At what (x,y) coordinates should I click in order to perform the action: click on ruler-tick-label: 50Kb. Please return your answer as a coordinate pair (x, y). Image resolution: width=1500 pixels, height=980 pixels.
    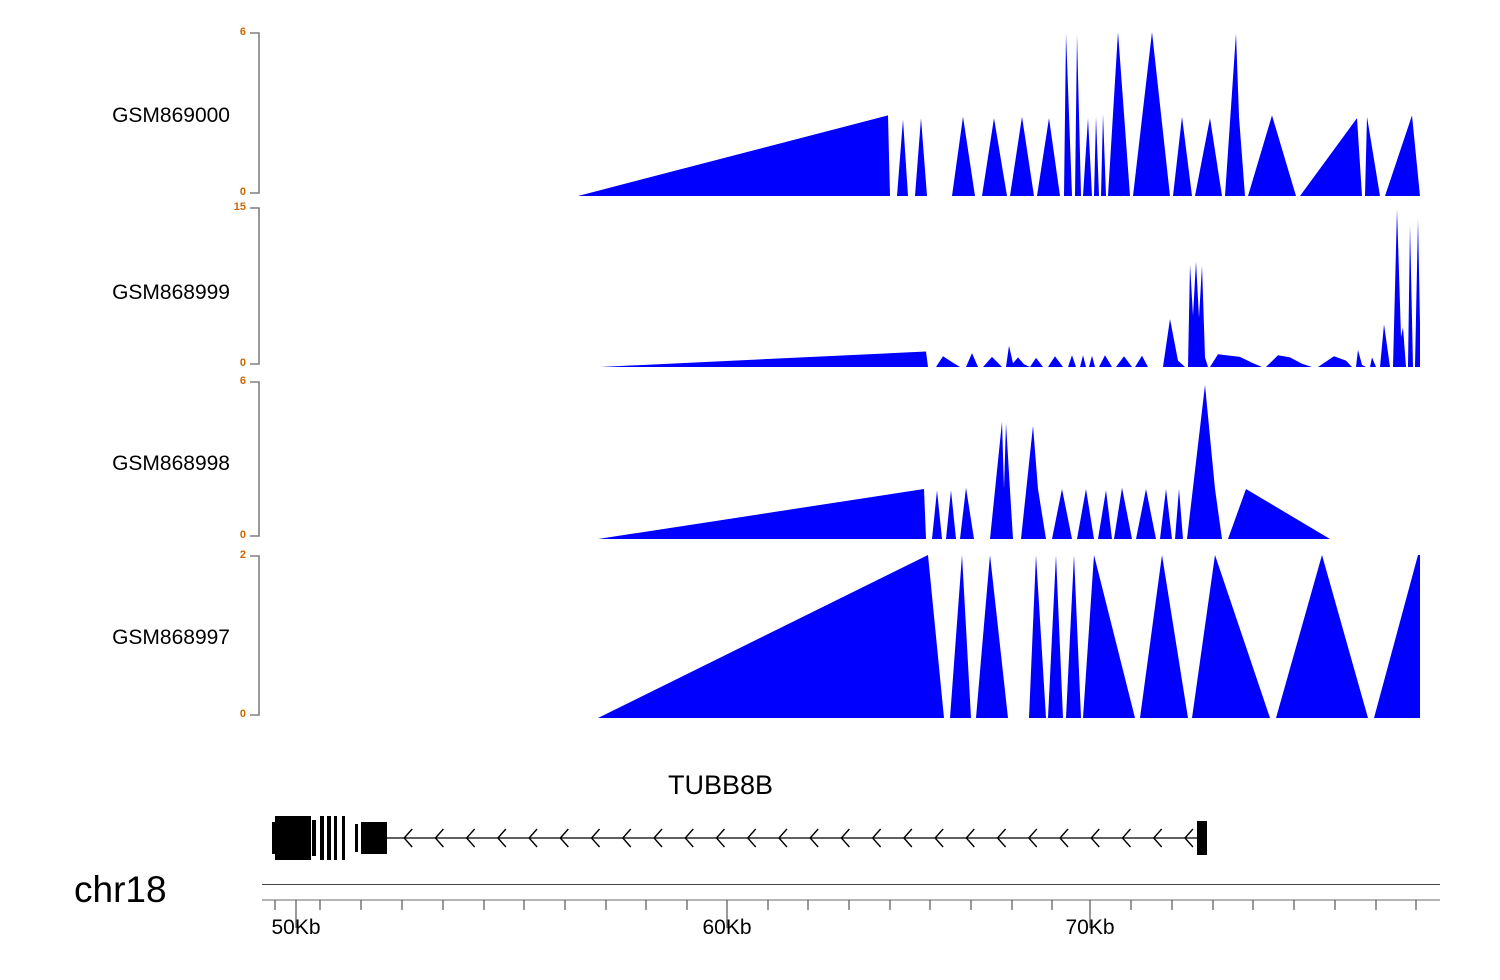
    Looking at the image, I should click on (296, 927).